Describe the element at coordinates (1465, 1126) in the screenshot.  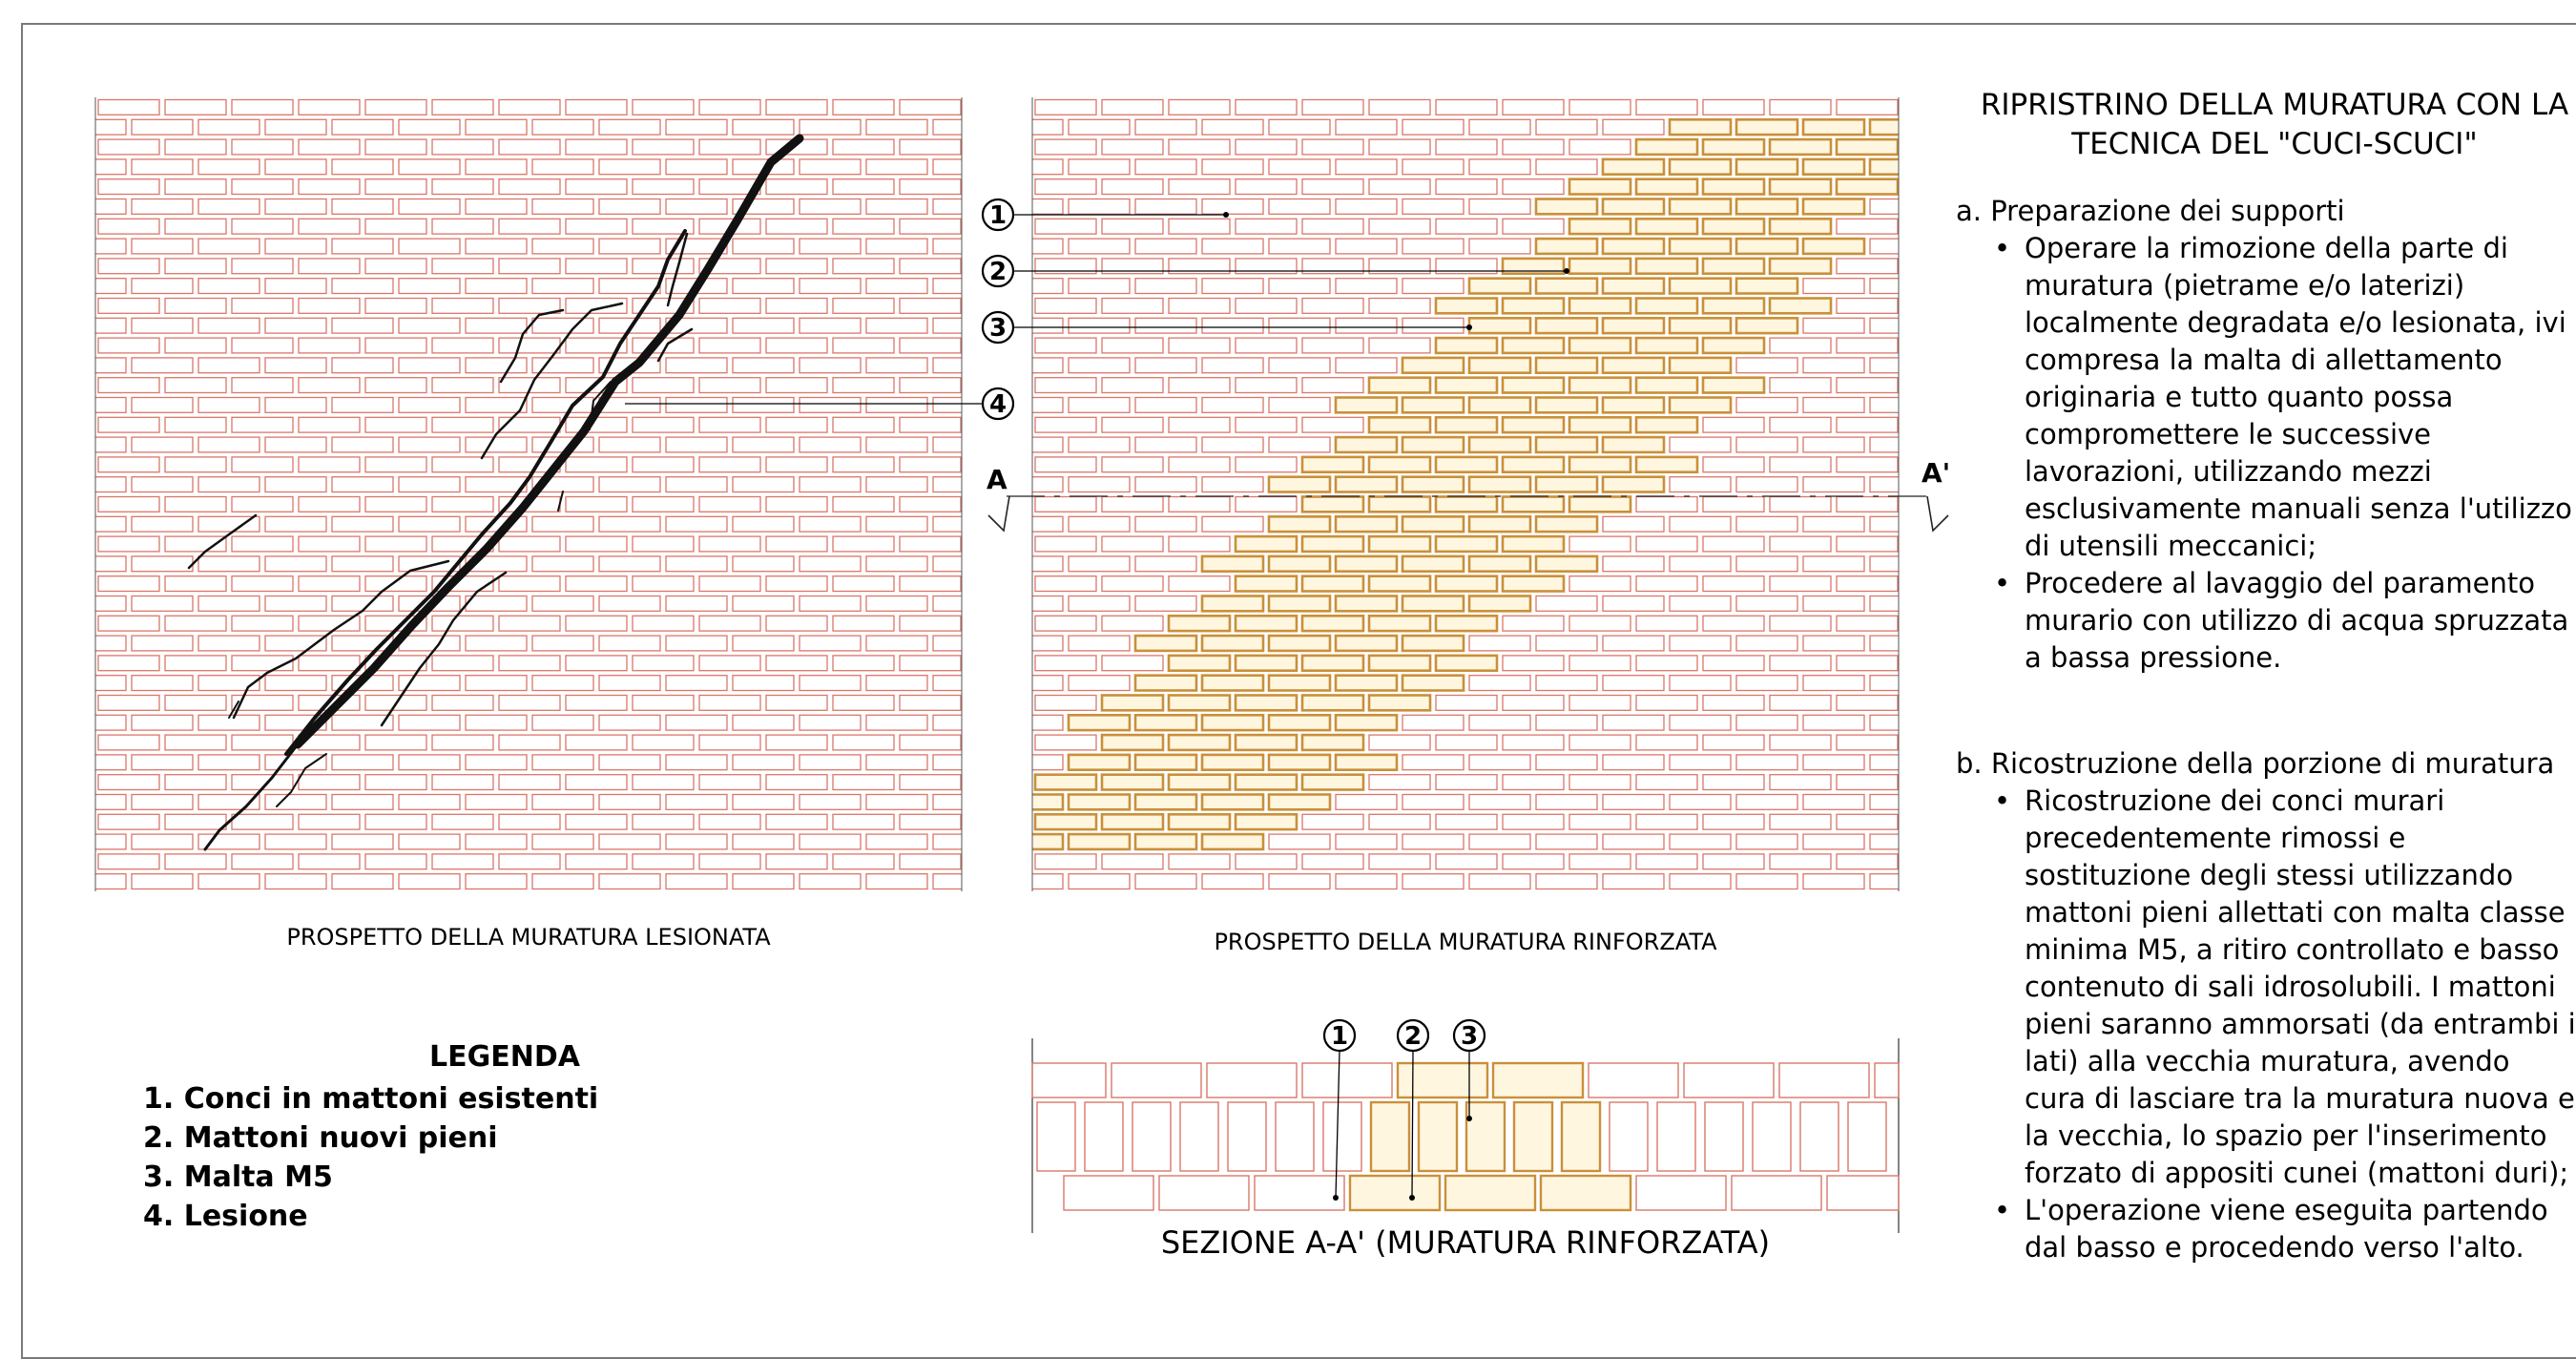
I see `wall-section-a-a: 1 2 3` at that location.